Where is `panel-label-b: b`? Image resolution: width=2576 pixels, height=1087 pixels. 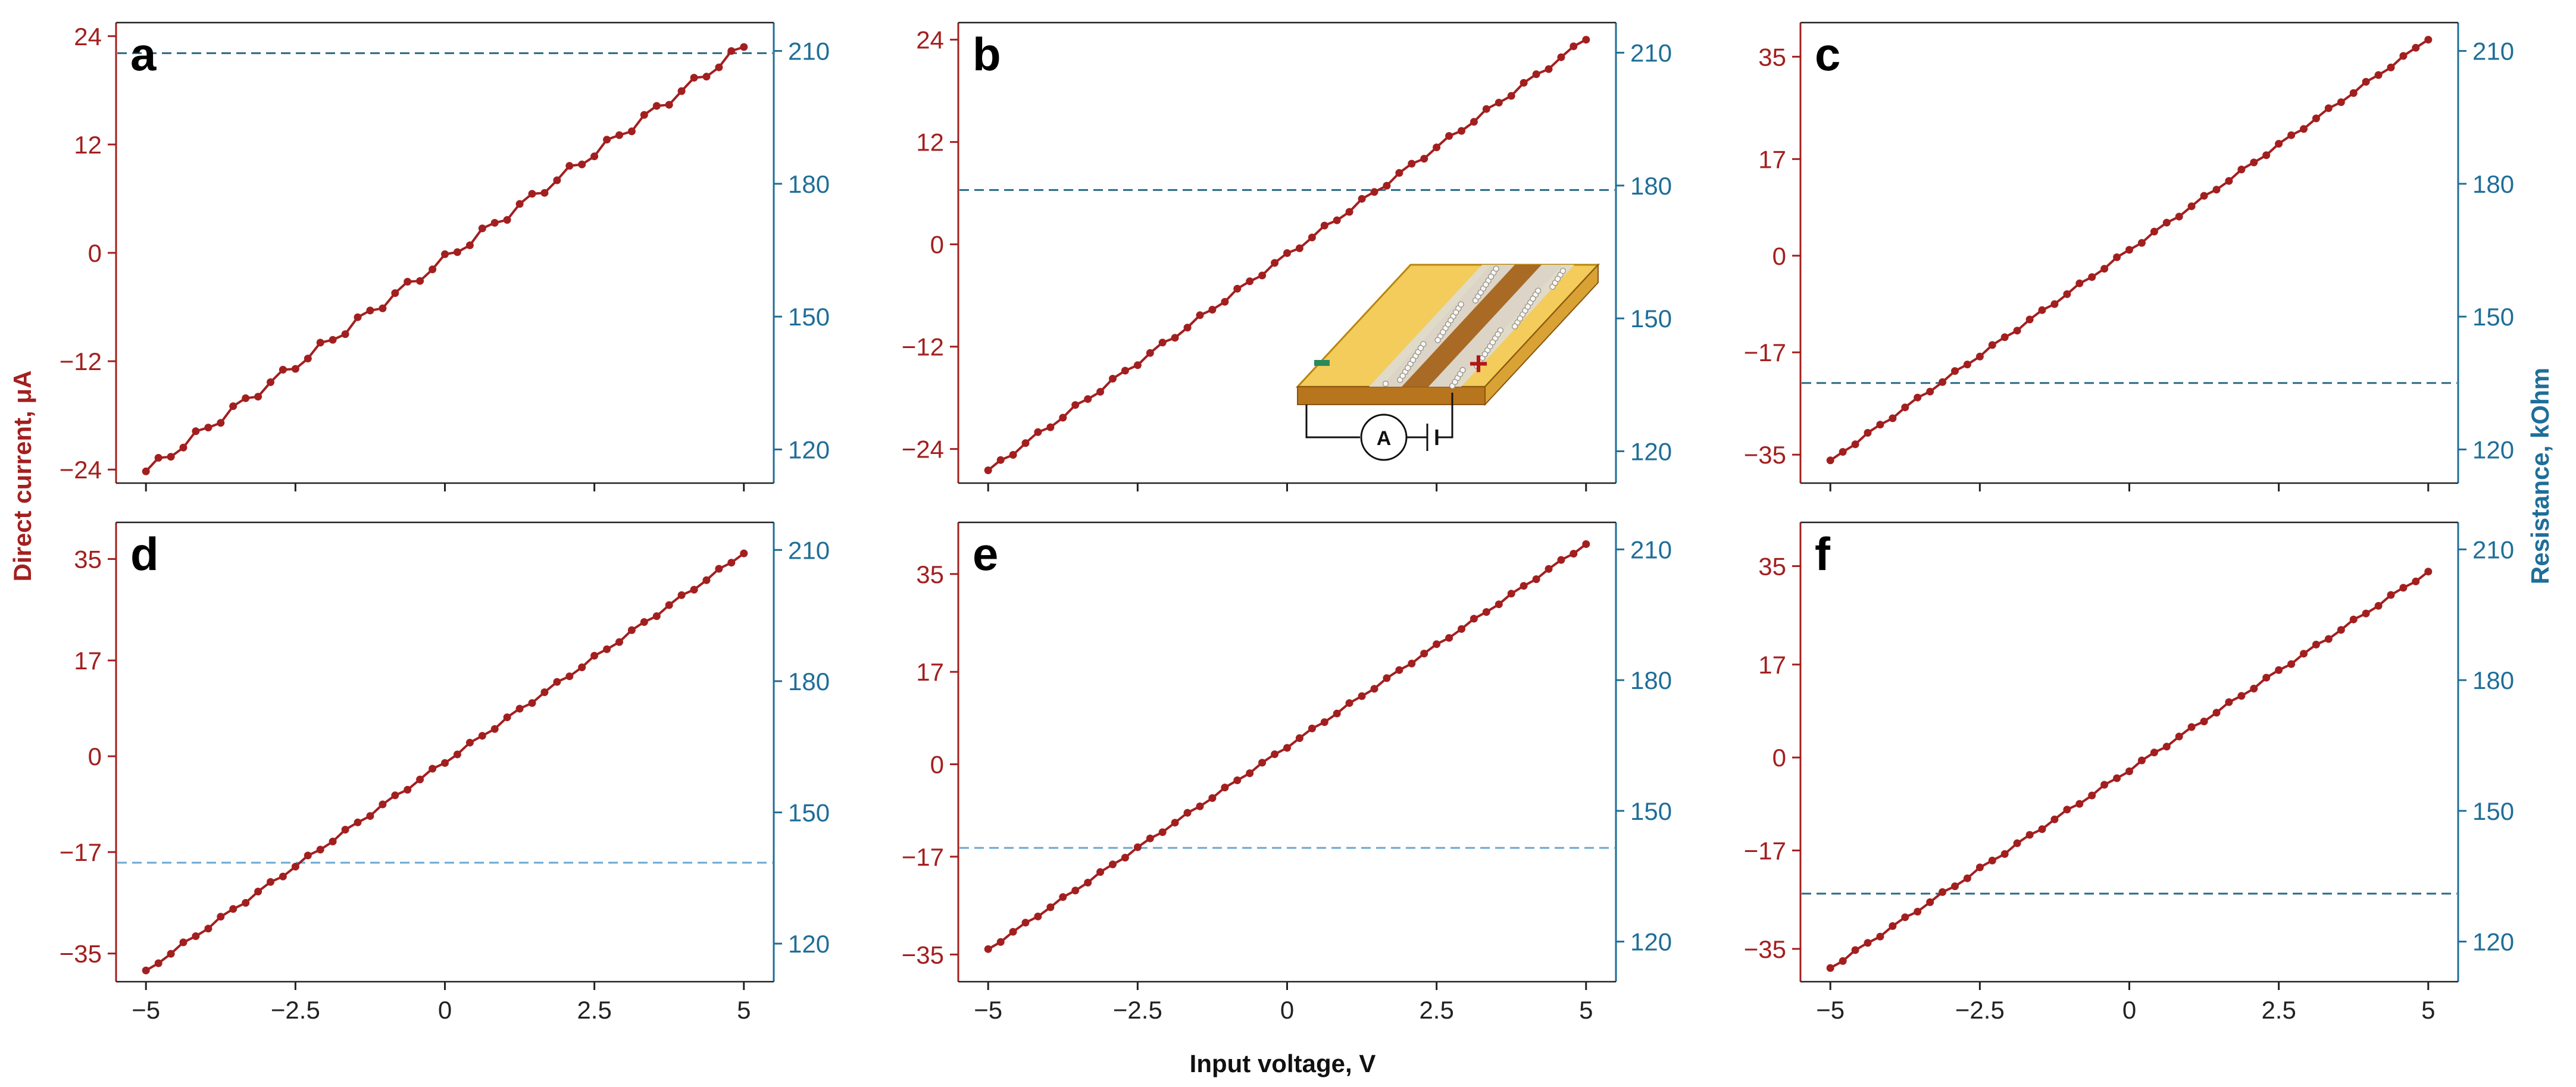 panel-label-b: b is located at coordinates (987, 54).